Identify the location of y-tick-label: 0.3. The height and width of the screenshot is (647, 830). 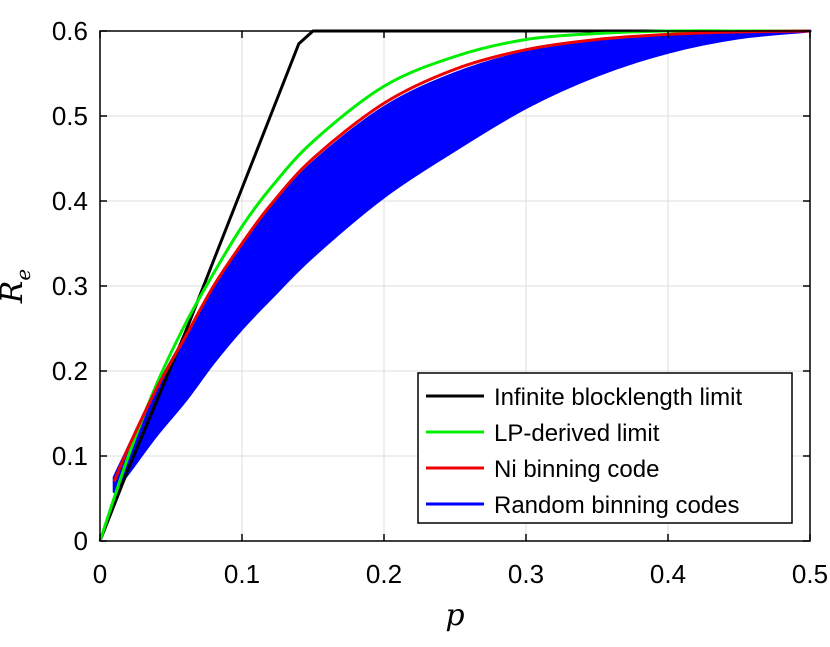
(70, 286).